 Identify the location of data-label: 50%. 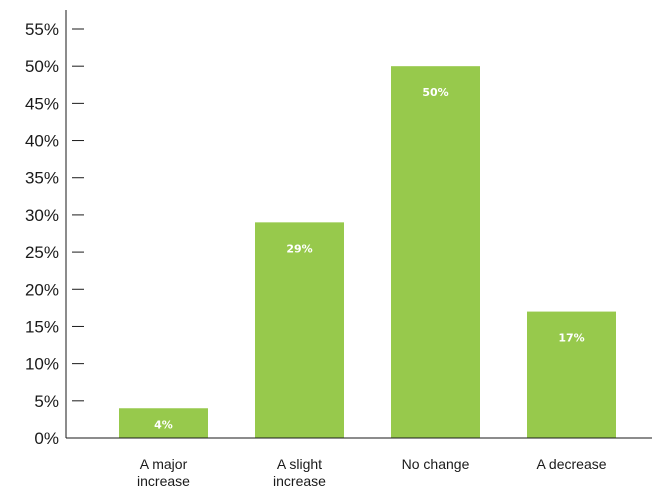
(435, 92).